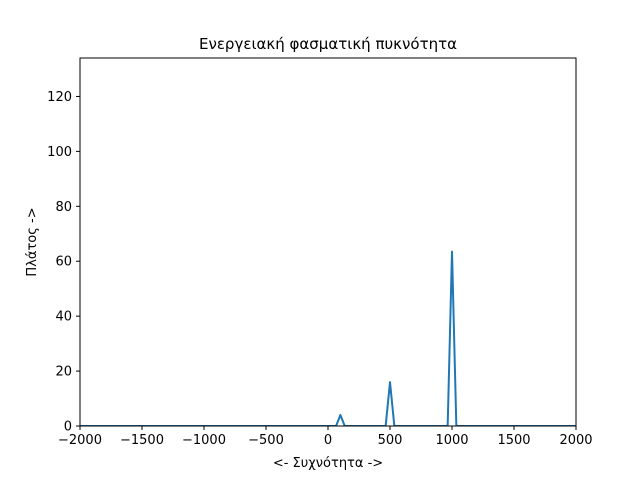  What do you see at coordinates (328, 440) in the screenshot?
I see `x-tick-label: 0` at bounding box center [328, 440].